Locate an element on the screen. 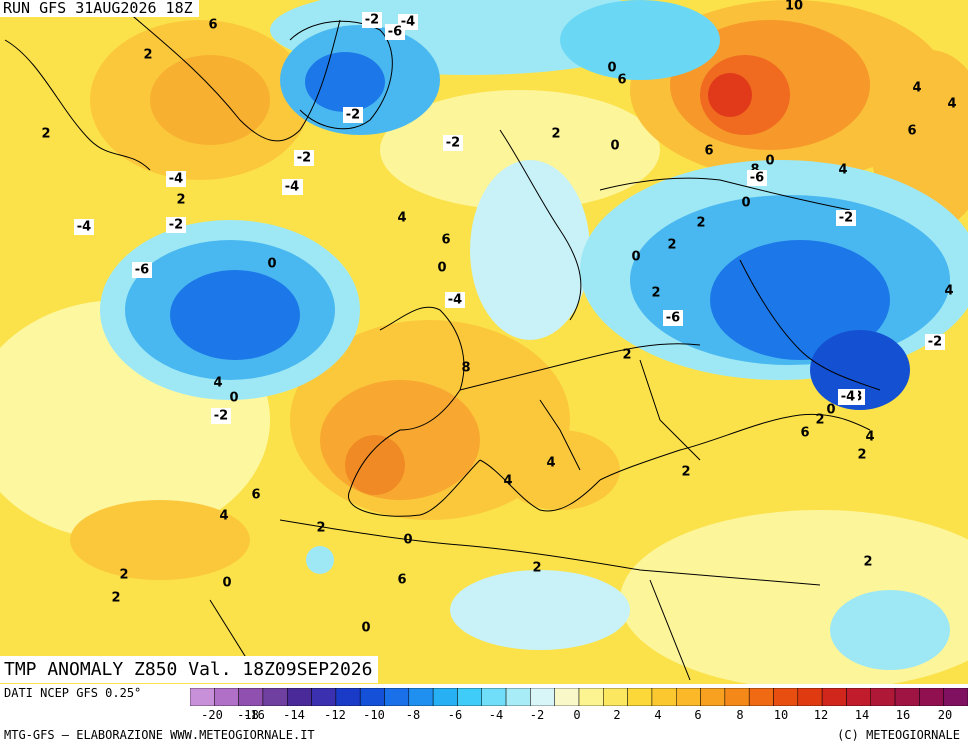  colorbar-tick-label: 20 is located at coordinates (945, 715).